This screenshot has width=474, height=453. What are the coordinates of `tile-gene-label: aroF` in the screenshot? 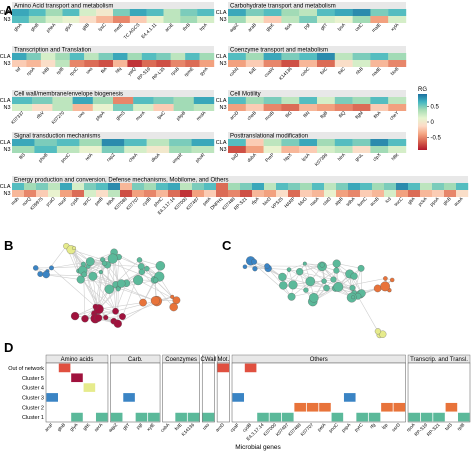 It's located at (49, 427).